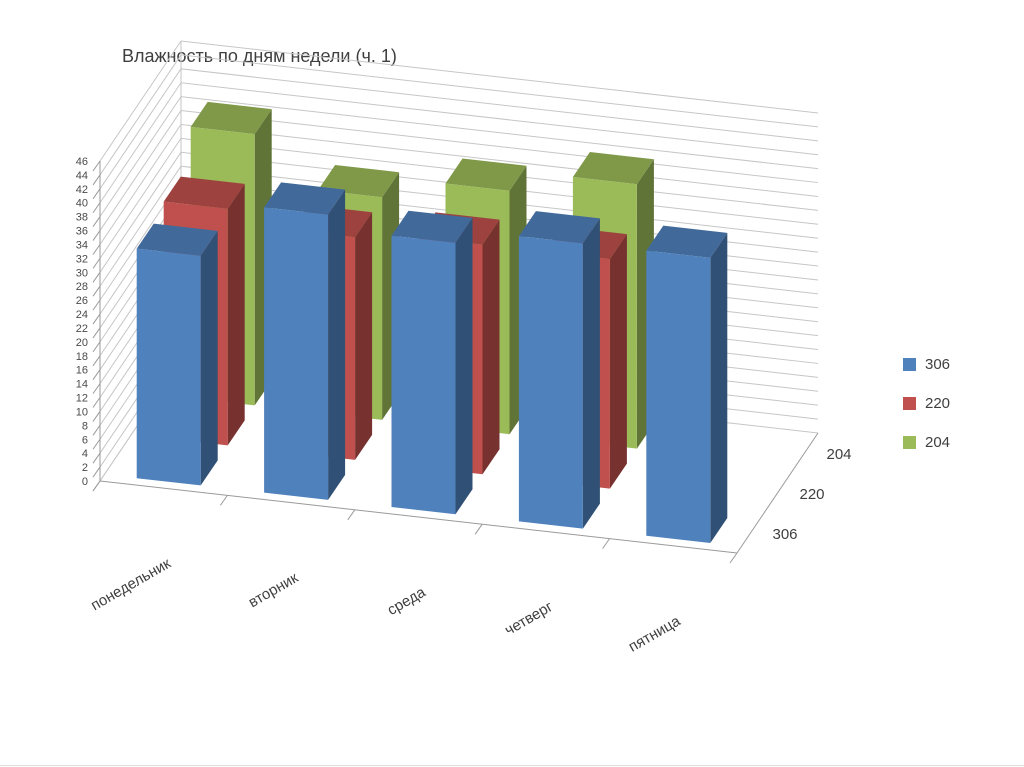 The image size is (1024, 767). I want to click on value-axis-label: 22, so click(82, 329).